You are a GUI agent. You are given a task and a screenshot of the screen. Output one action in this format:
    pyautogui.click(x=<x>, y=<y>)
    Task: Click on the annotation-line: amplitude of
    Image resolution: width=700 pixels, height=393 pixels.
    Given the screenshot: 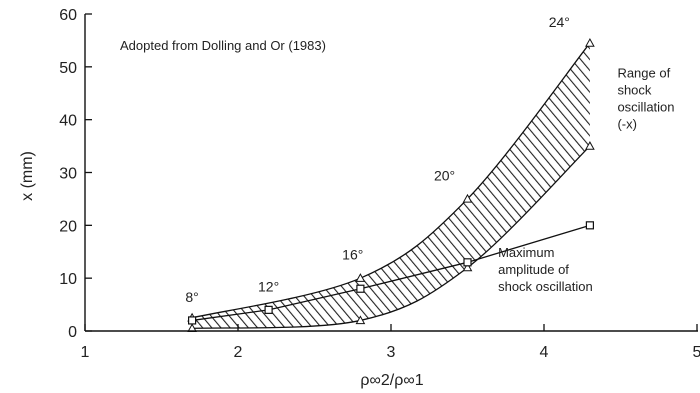 What is the action you would take?
    pyautogui.click(x=533, y=269)
    